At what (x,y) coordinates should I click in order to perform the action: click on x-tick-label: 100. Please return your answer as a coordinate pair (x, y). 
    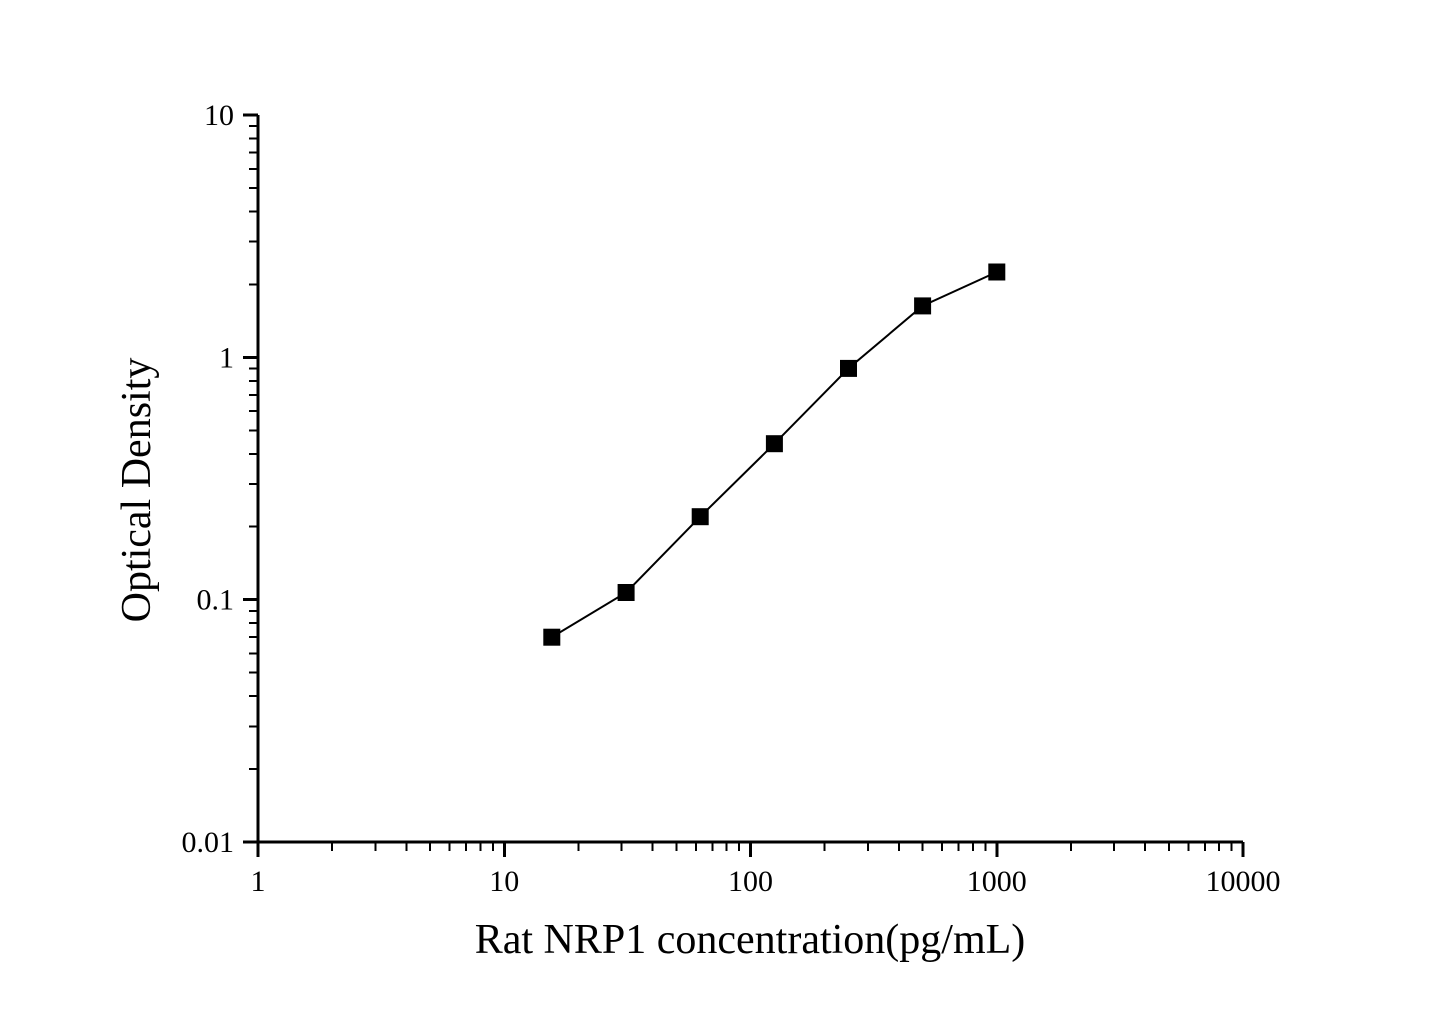
    Looking at the image, I should click on (750, 881).